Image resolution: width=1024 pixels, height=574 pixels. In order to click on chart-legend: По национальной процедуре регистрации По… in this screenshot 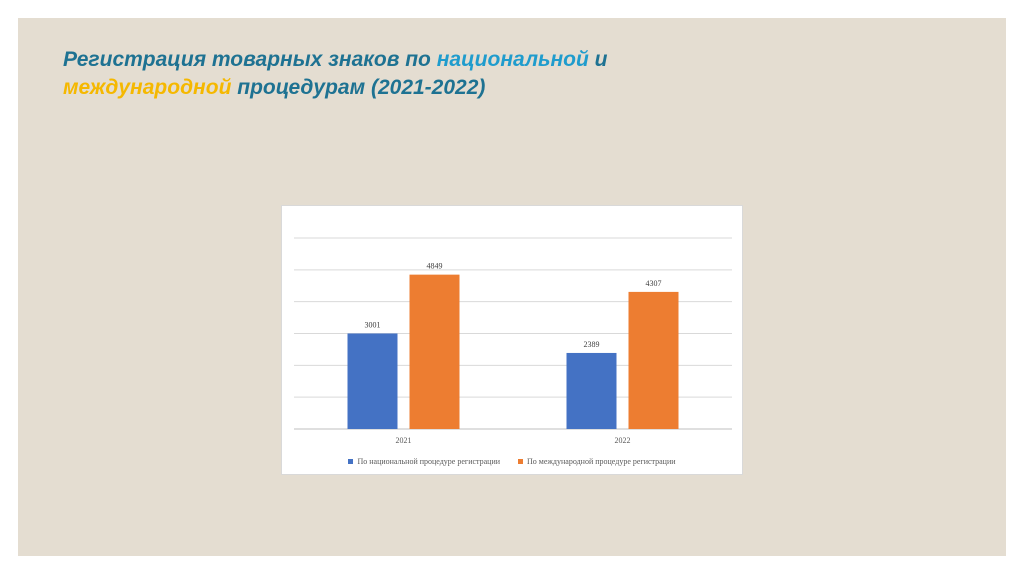, I will do `click(512, 461)`.